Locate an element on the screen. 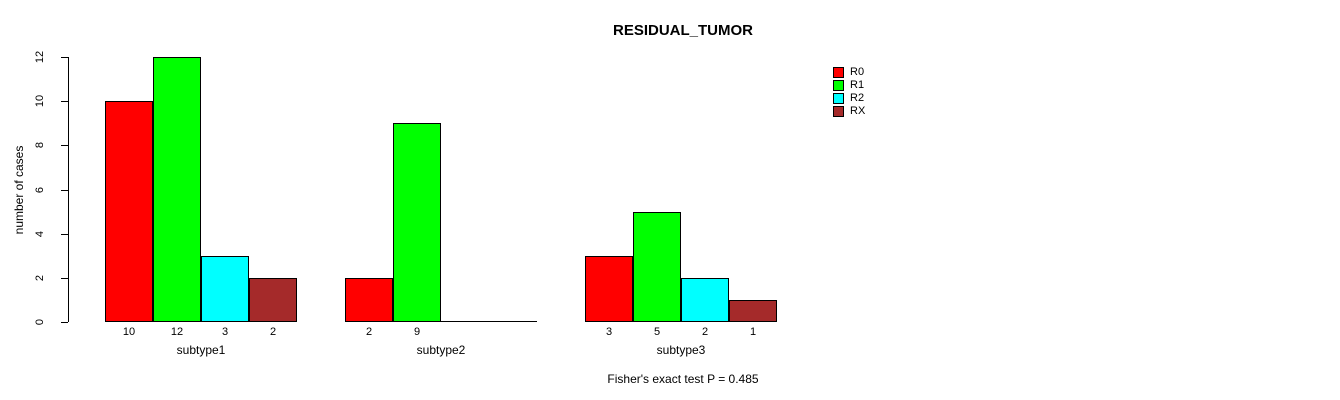 This screenshot has height=400, width=1340. bar-subtype3-RX is located at coordinates (753, 310).